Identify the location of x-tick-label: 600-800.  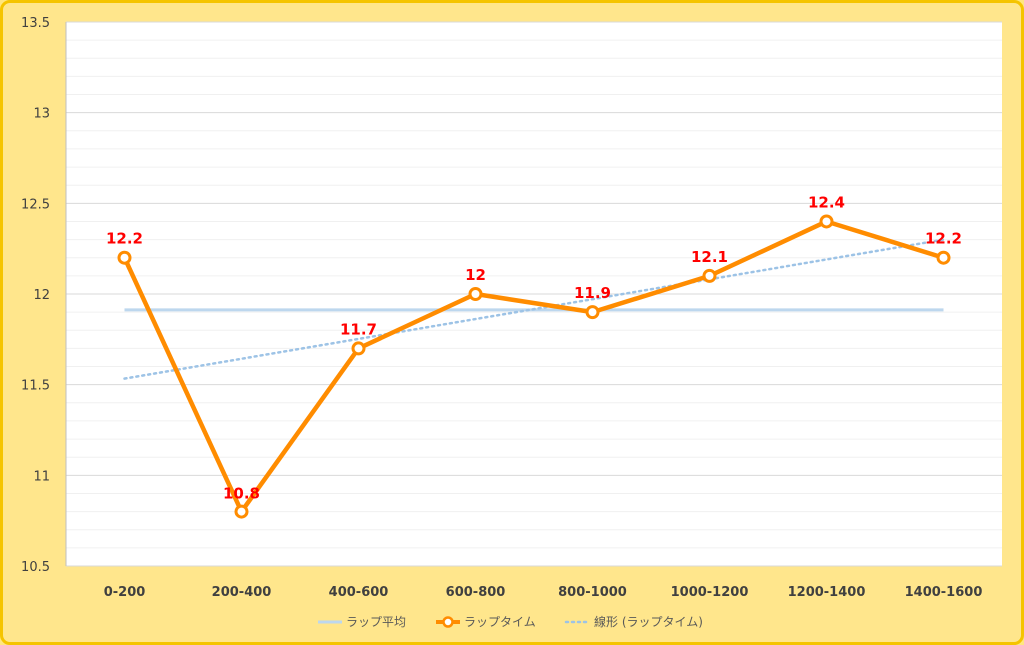
(476, 592).